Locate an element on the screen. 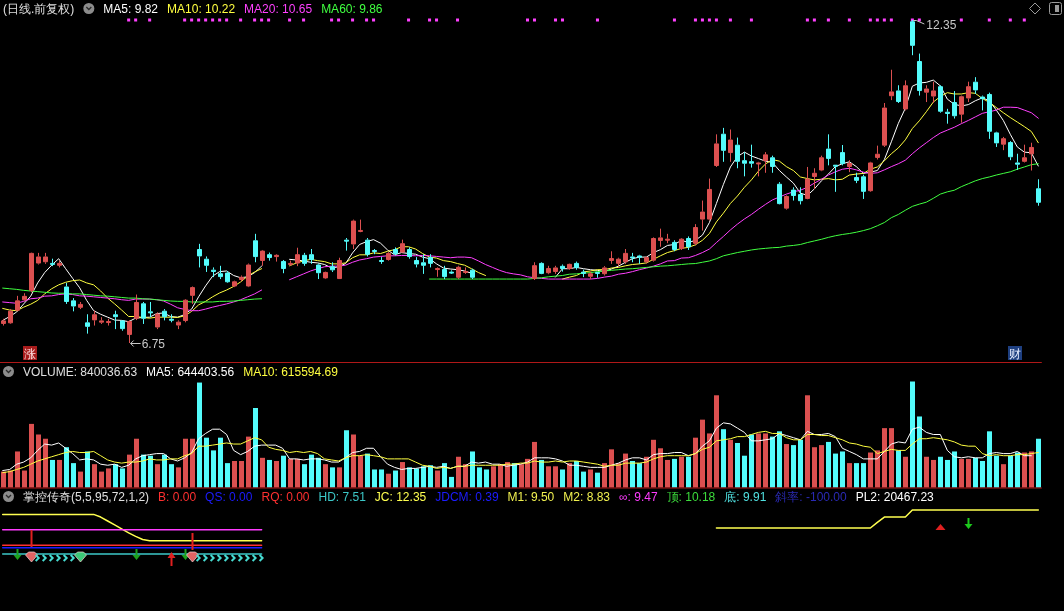 The width and height of the screenshot is (1064, 611). text: ∞: 9.47 is located at coordinates (638, 497).